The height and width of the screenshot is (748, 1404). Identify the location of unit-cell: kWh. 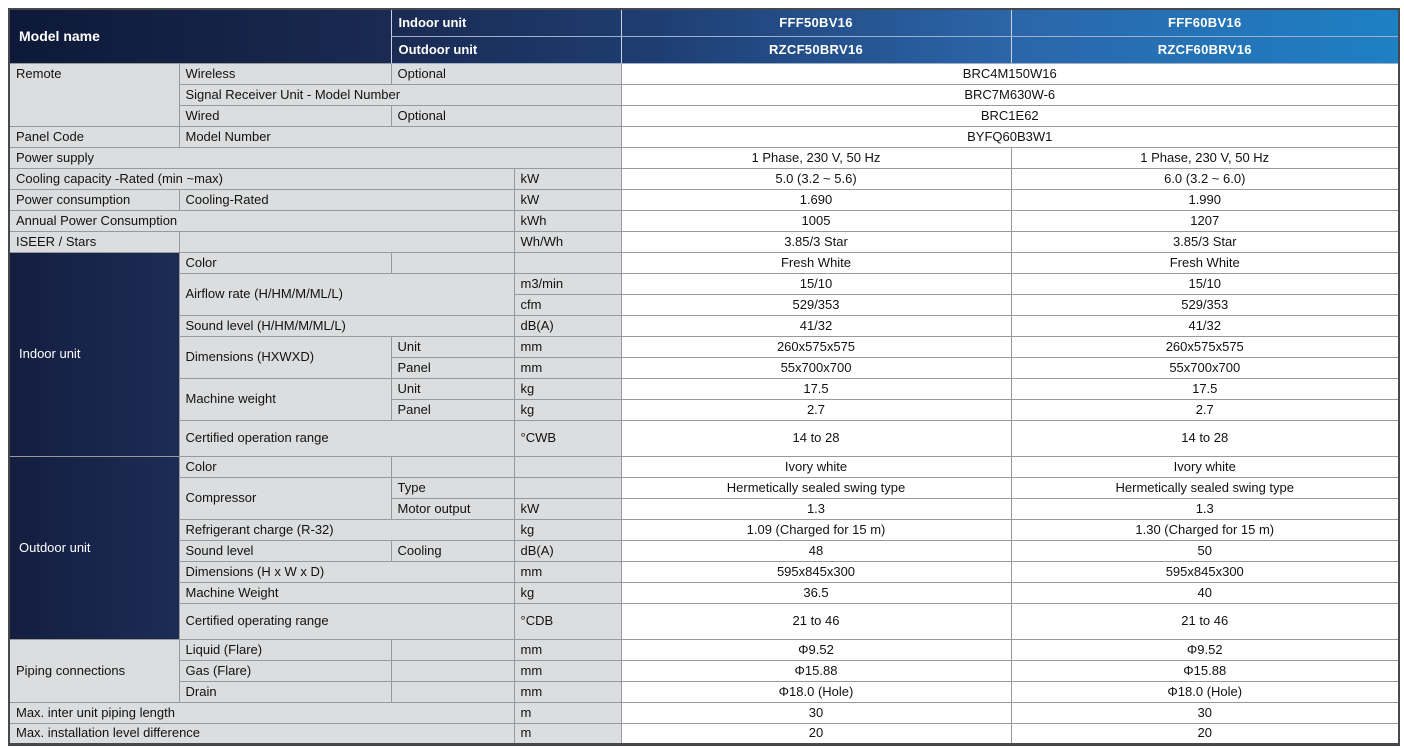
(567, 221).